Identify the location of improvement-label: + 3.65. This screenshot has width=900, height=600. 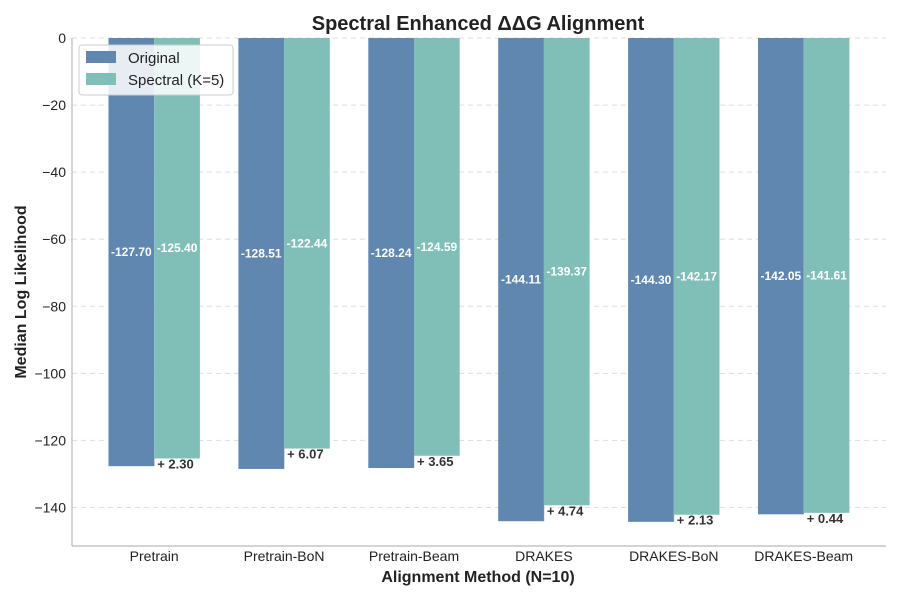
(435, 461).